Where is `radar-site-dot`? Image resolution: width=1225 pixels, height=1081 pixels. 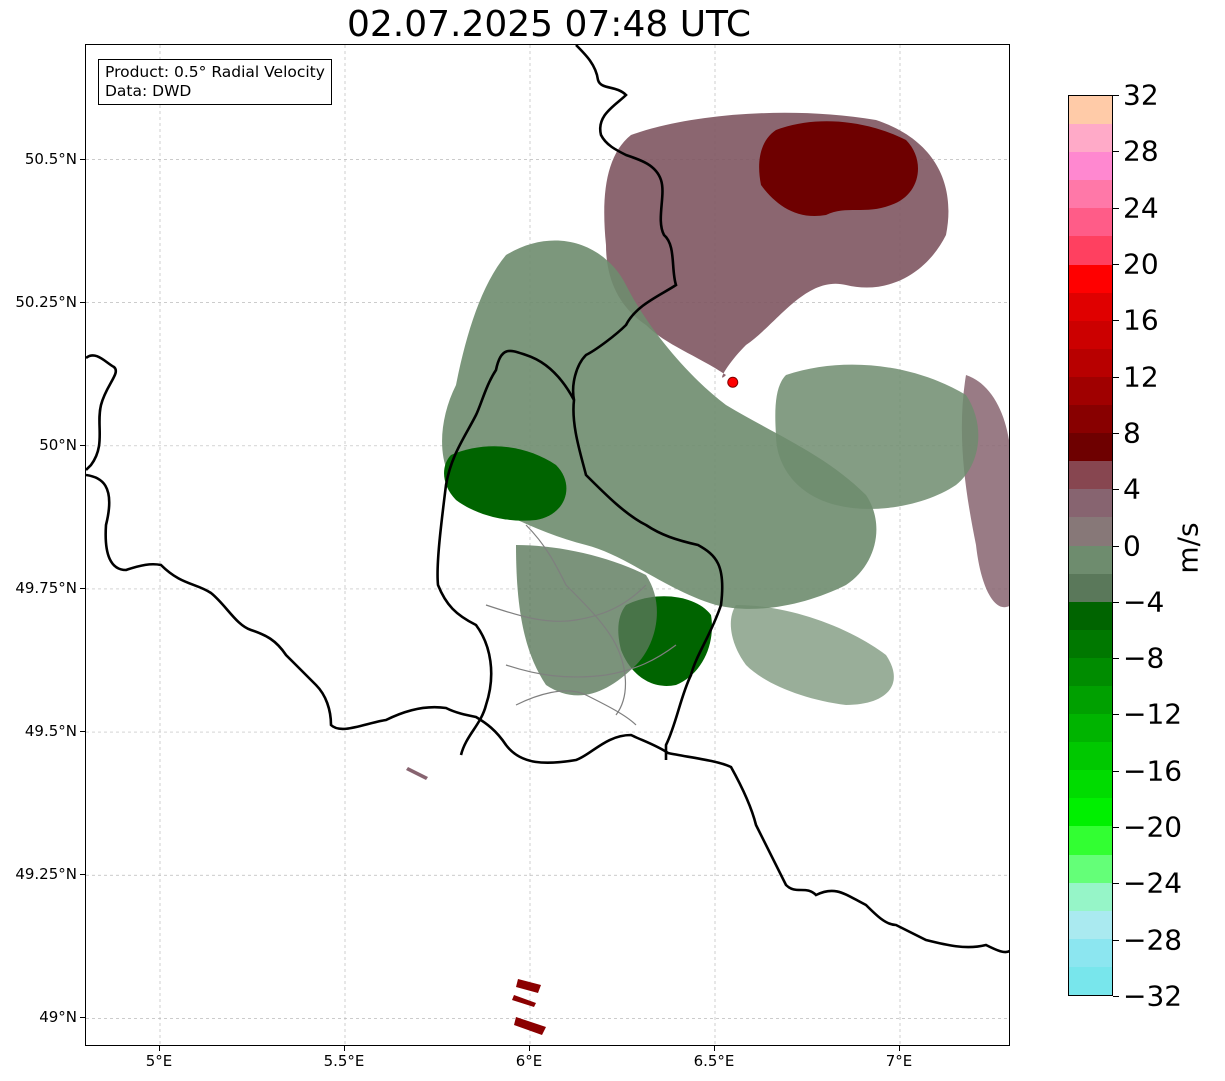 radar-site-dot is located at coordinates (733, 382).